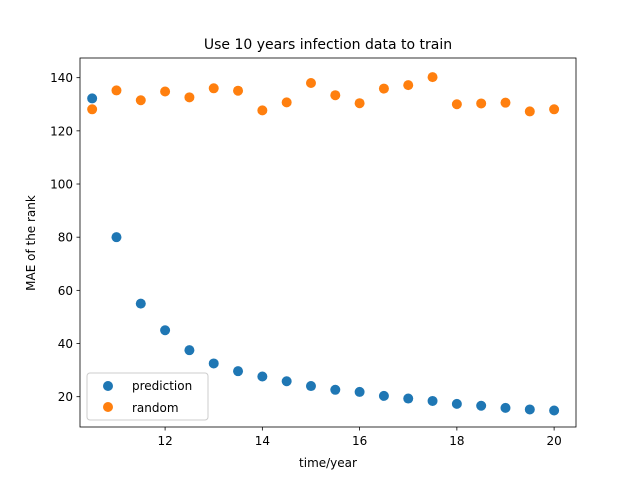  I want to click on y-tick-label: 60, so click(65, 291).